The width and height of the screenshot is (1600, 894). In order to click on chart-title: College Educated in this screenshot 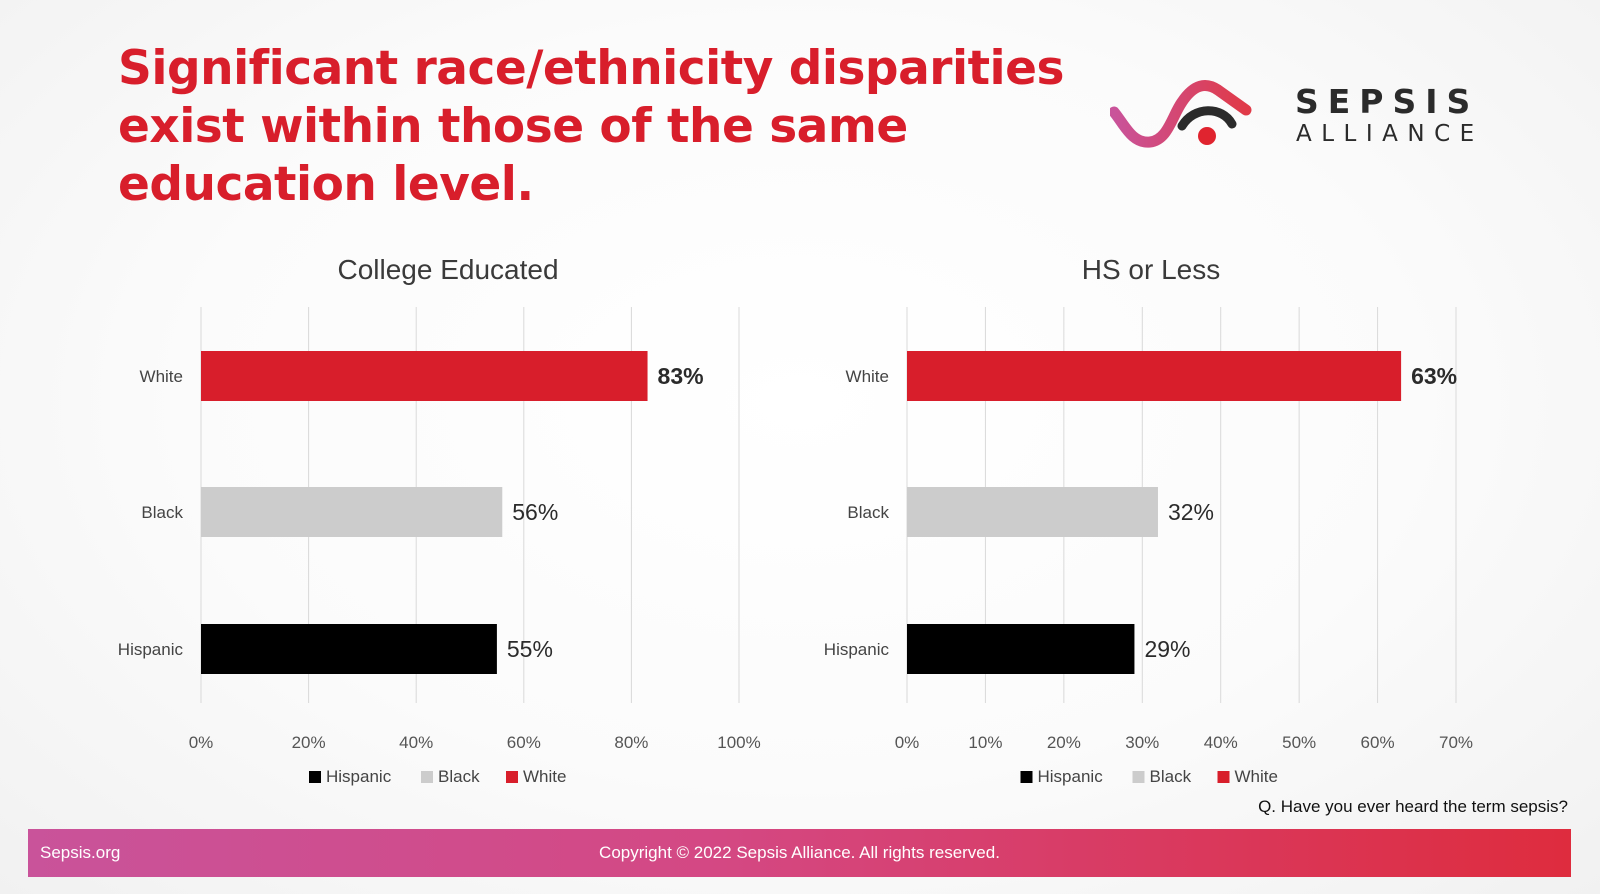, I will do `click(447, 269)`.